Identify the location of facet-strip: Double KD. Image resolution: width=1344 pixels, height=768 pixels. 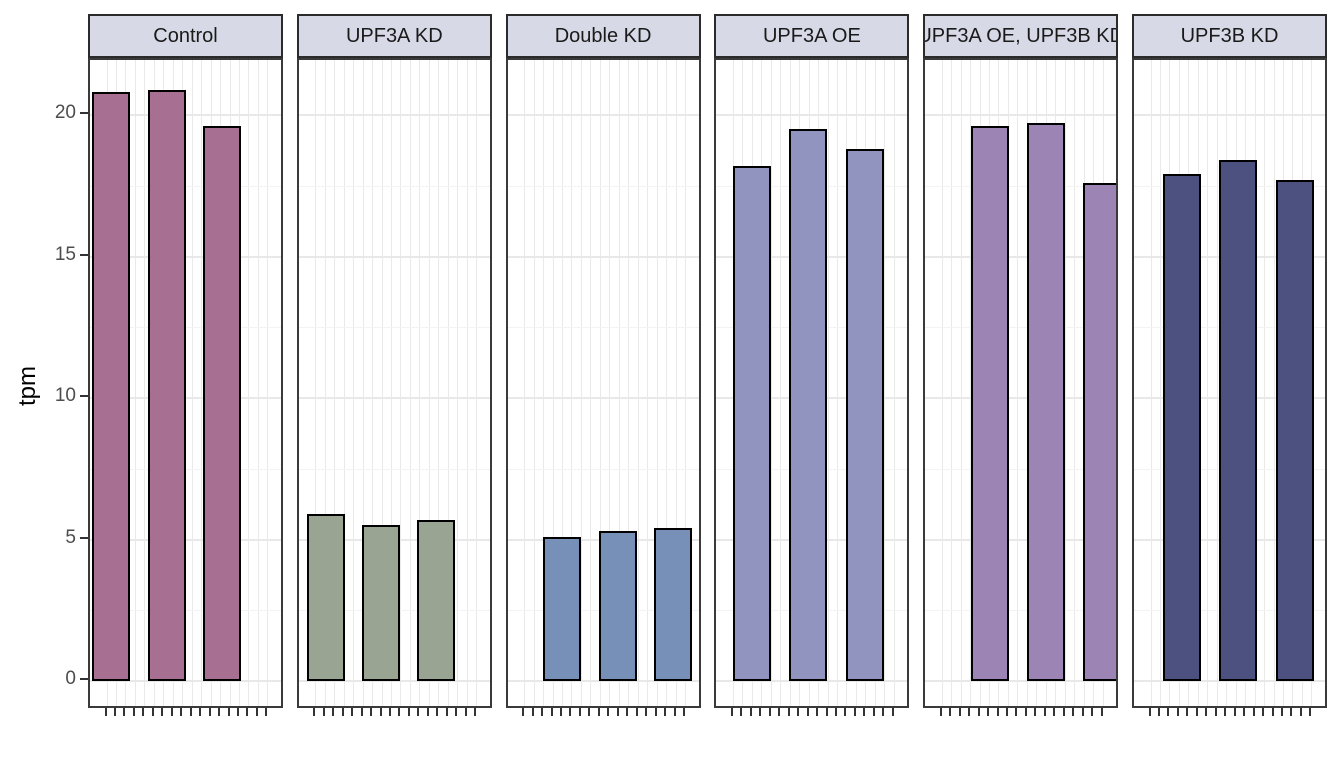
(603, 36).